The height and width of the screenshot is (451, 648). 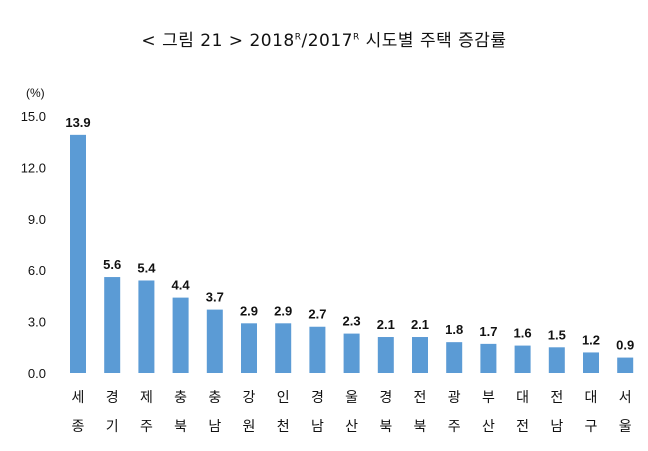 What do you see at coordinates (488, 331) in the screenshot?
I see `data-label: 1.7` at bounding box center [488, 331].